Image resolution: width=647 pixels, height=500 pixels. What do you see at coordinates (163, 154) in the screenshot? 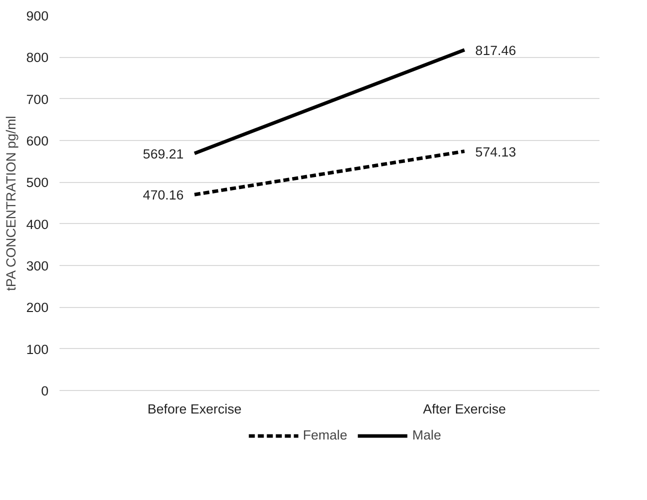
I see `data-label: 569.21` at bounding box center [163, 154].